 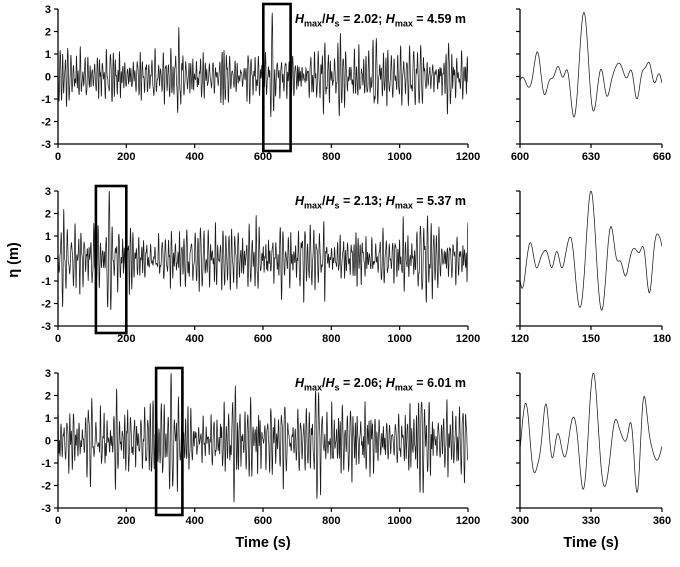 What do you see at coordinates (263, 543) in the screenshot?
I see `x-axis-label-main: Time (s)` at bounding box center [263, 543].